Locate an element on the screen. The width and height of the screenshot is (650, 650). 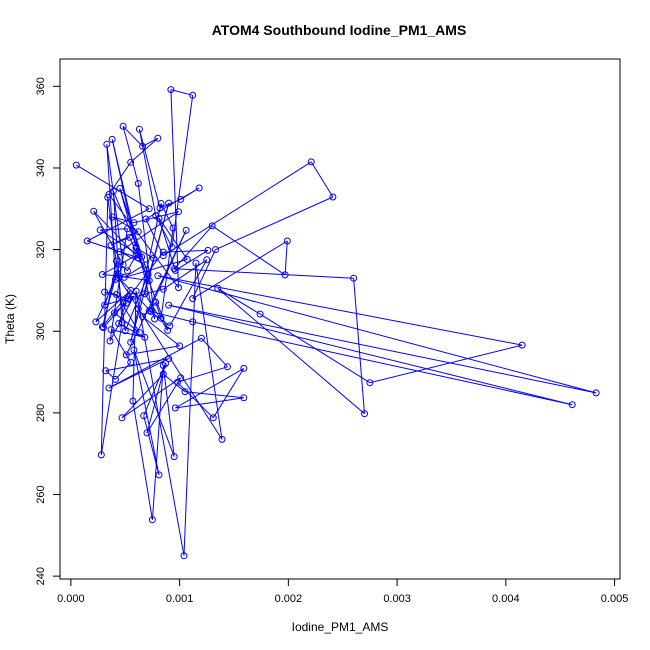
y-tick-label: 340 is located at coordinates (41, 168).